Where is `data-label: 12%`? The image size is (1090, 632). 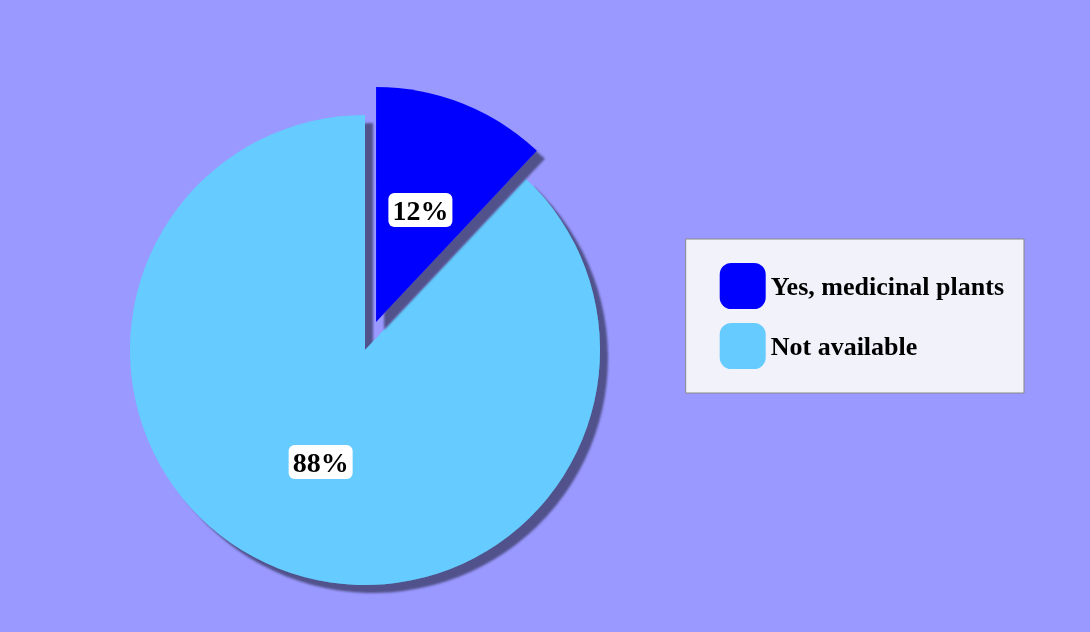
data-label: 12% is located at coordinates (420, 210).